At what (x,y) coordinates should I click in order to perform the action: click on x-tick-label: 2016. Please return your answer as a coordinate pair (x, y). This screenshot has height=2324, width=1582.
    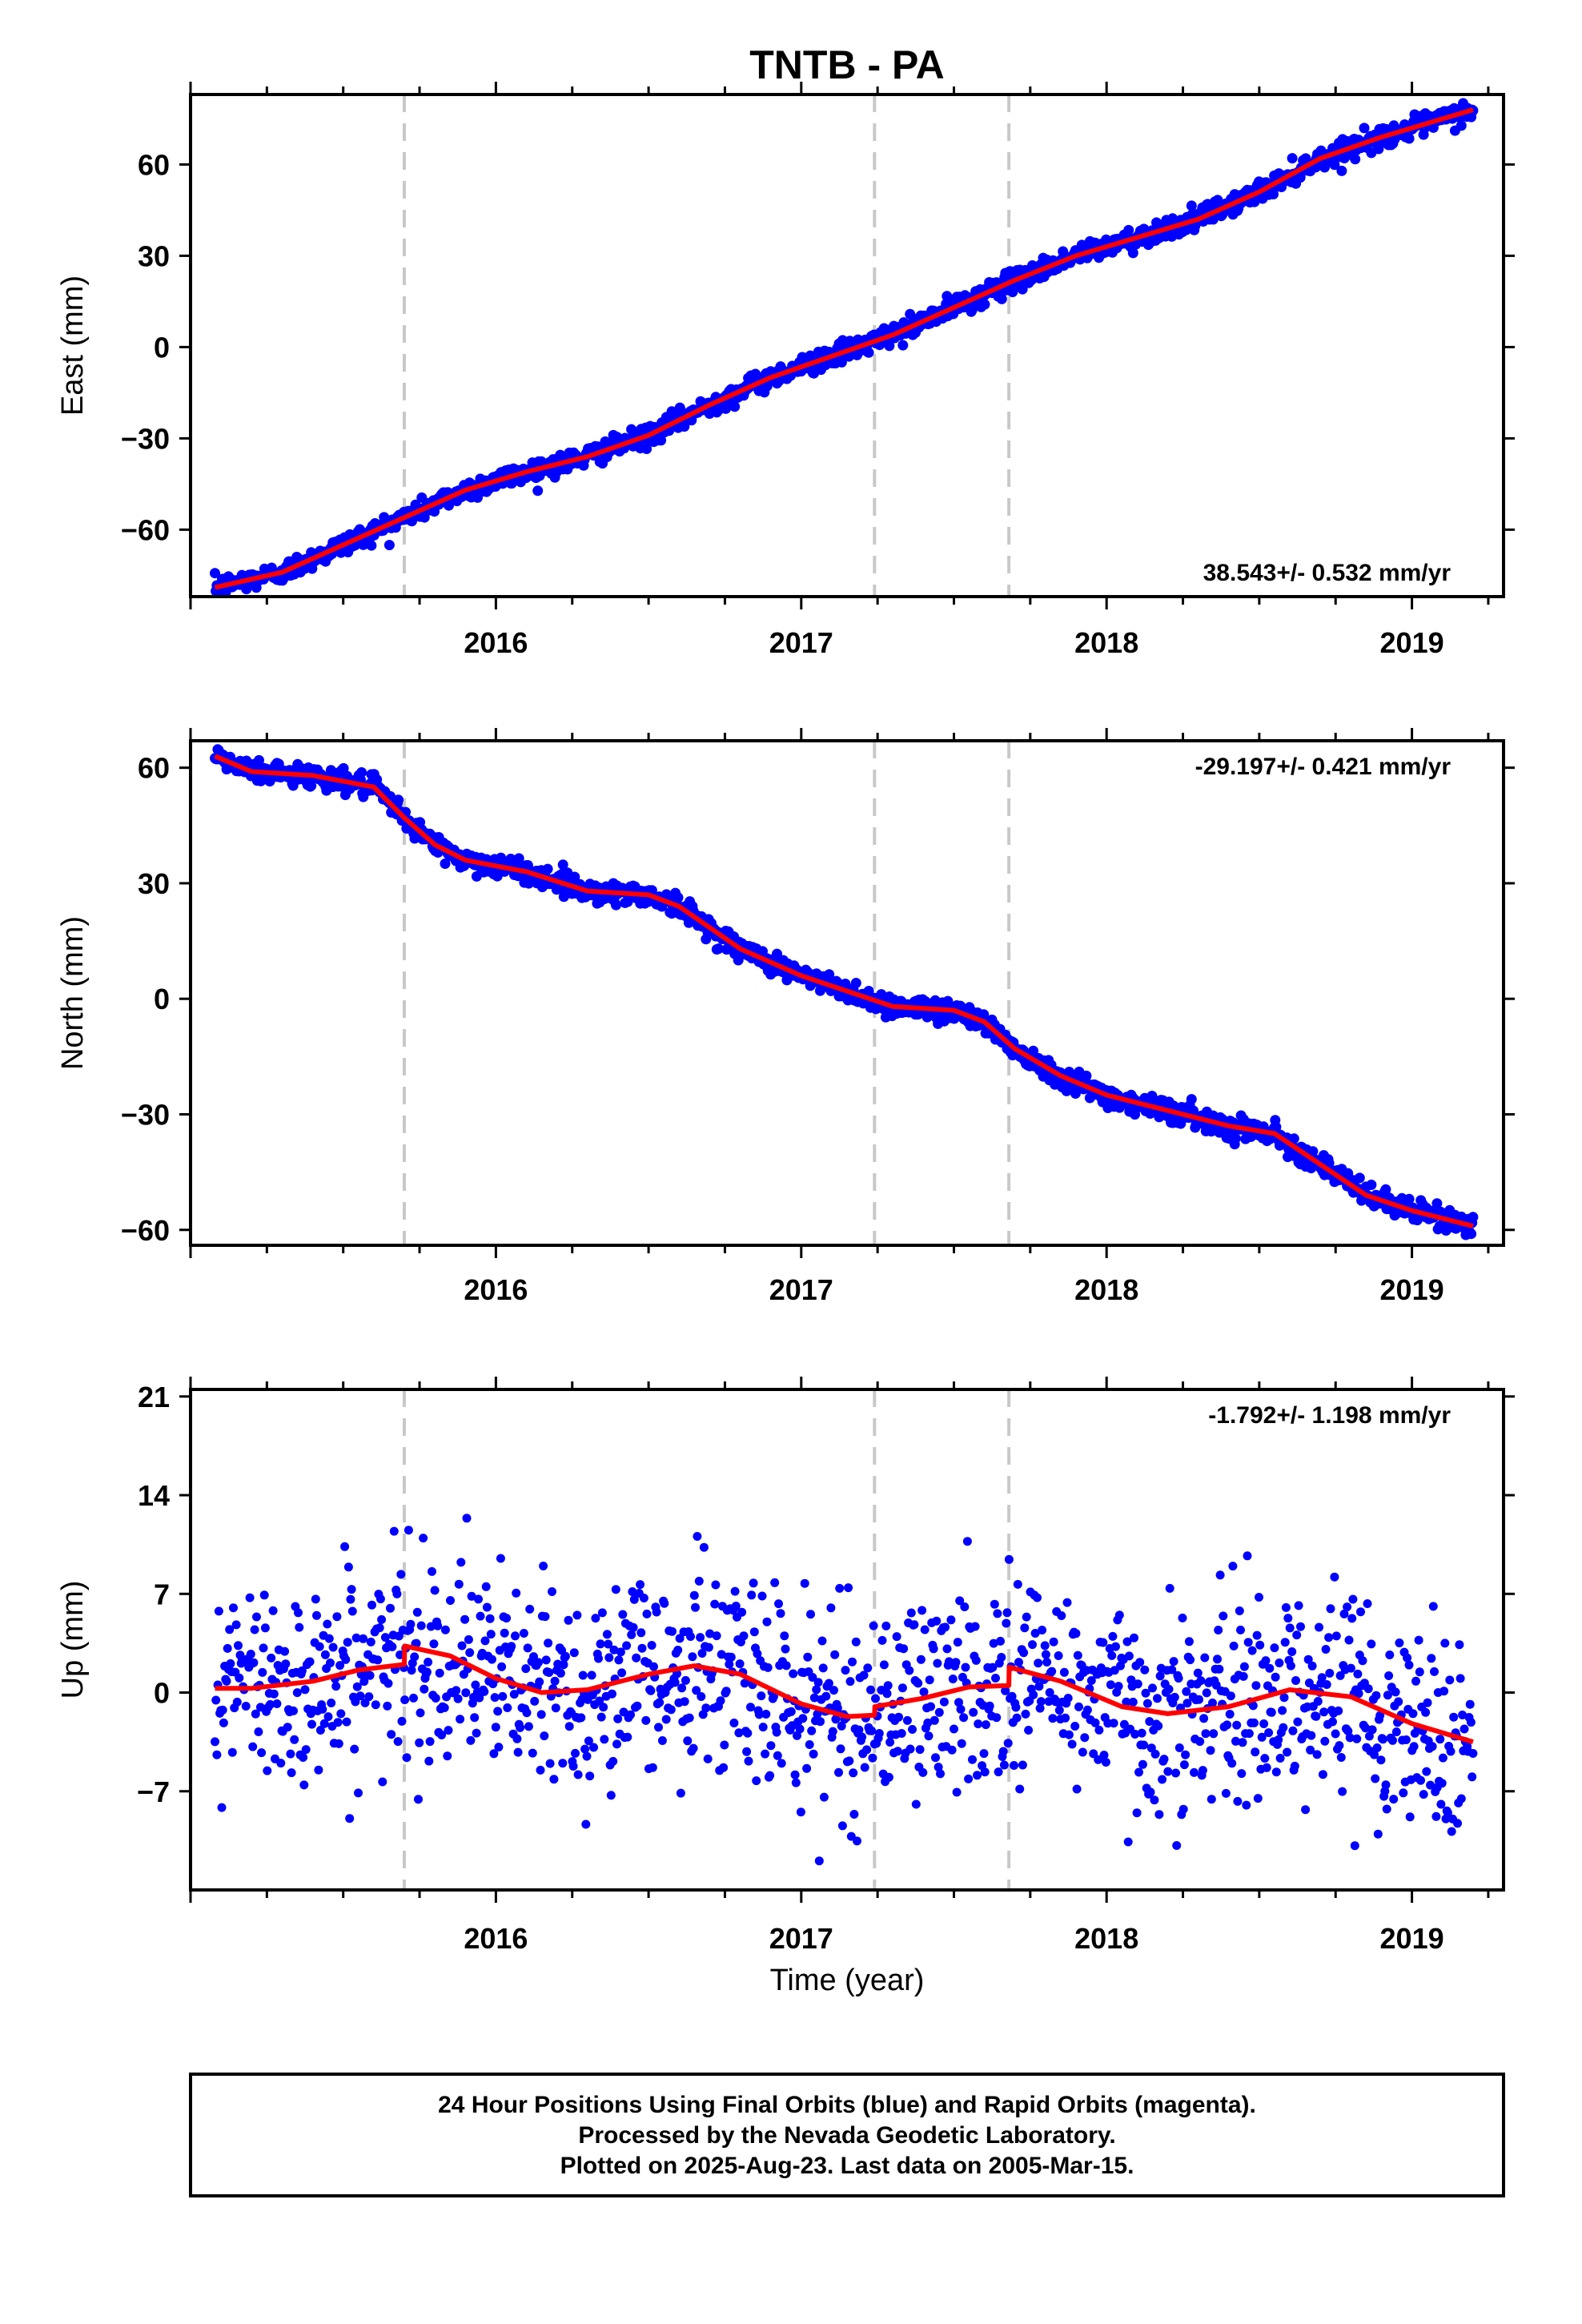
    Looking at the image, I should click on (496, 1938).